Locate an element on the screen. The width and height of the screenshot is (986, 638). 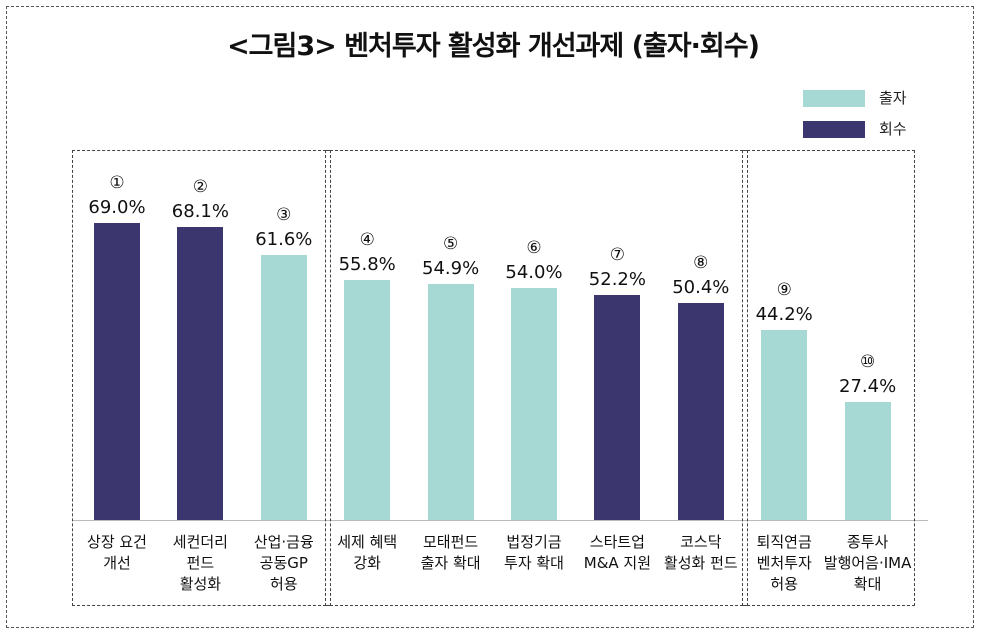
category-label-line: M&A 지원 is located at coordinates (617, 563).